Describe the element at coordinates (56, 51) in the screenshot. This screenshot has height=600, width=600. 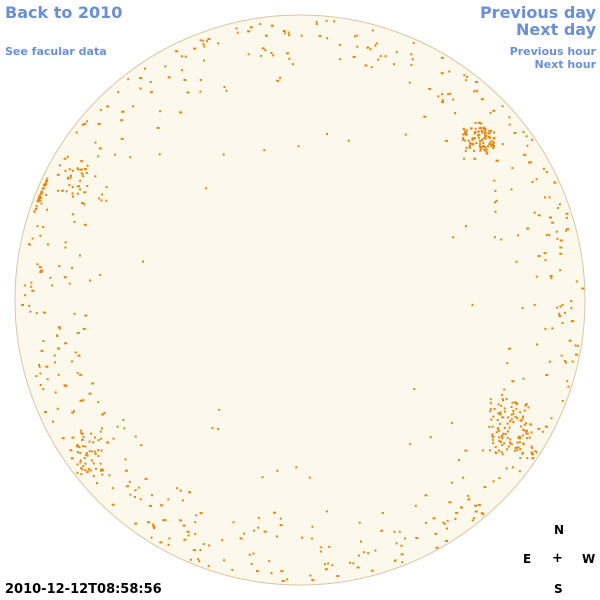
I see `see-facular-data-link: See facular data` at that location.